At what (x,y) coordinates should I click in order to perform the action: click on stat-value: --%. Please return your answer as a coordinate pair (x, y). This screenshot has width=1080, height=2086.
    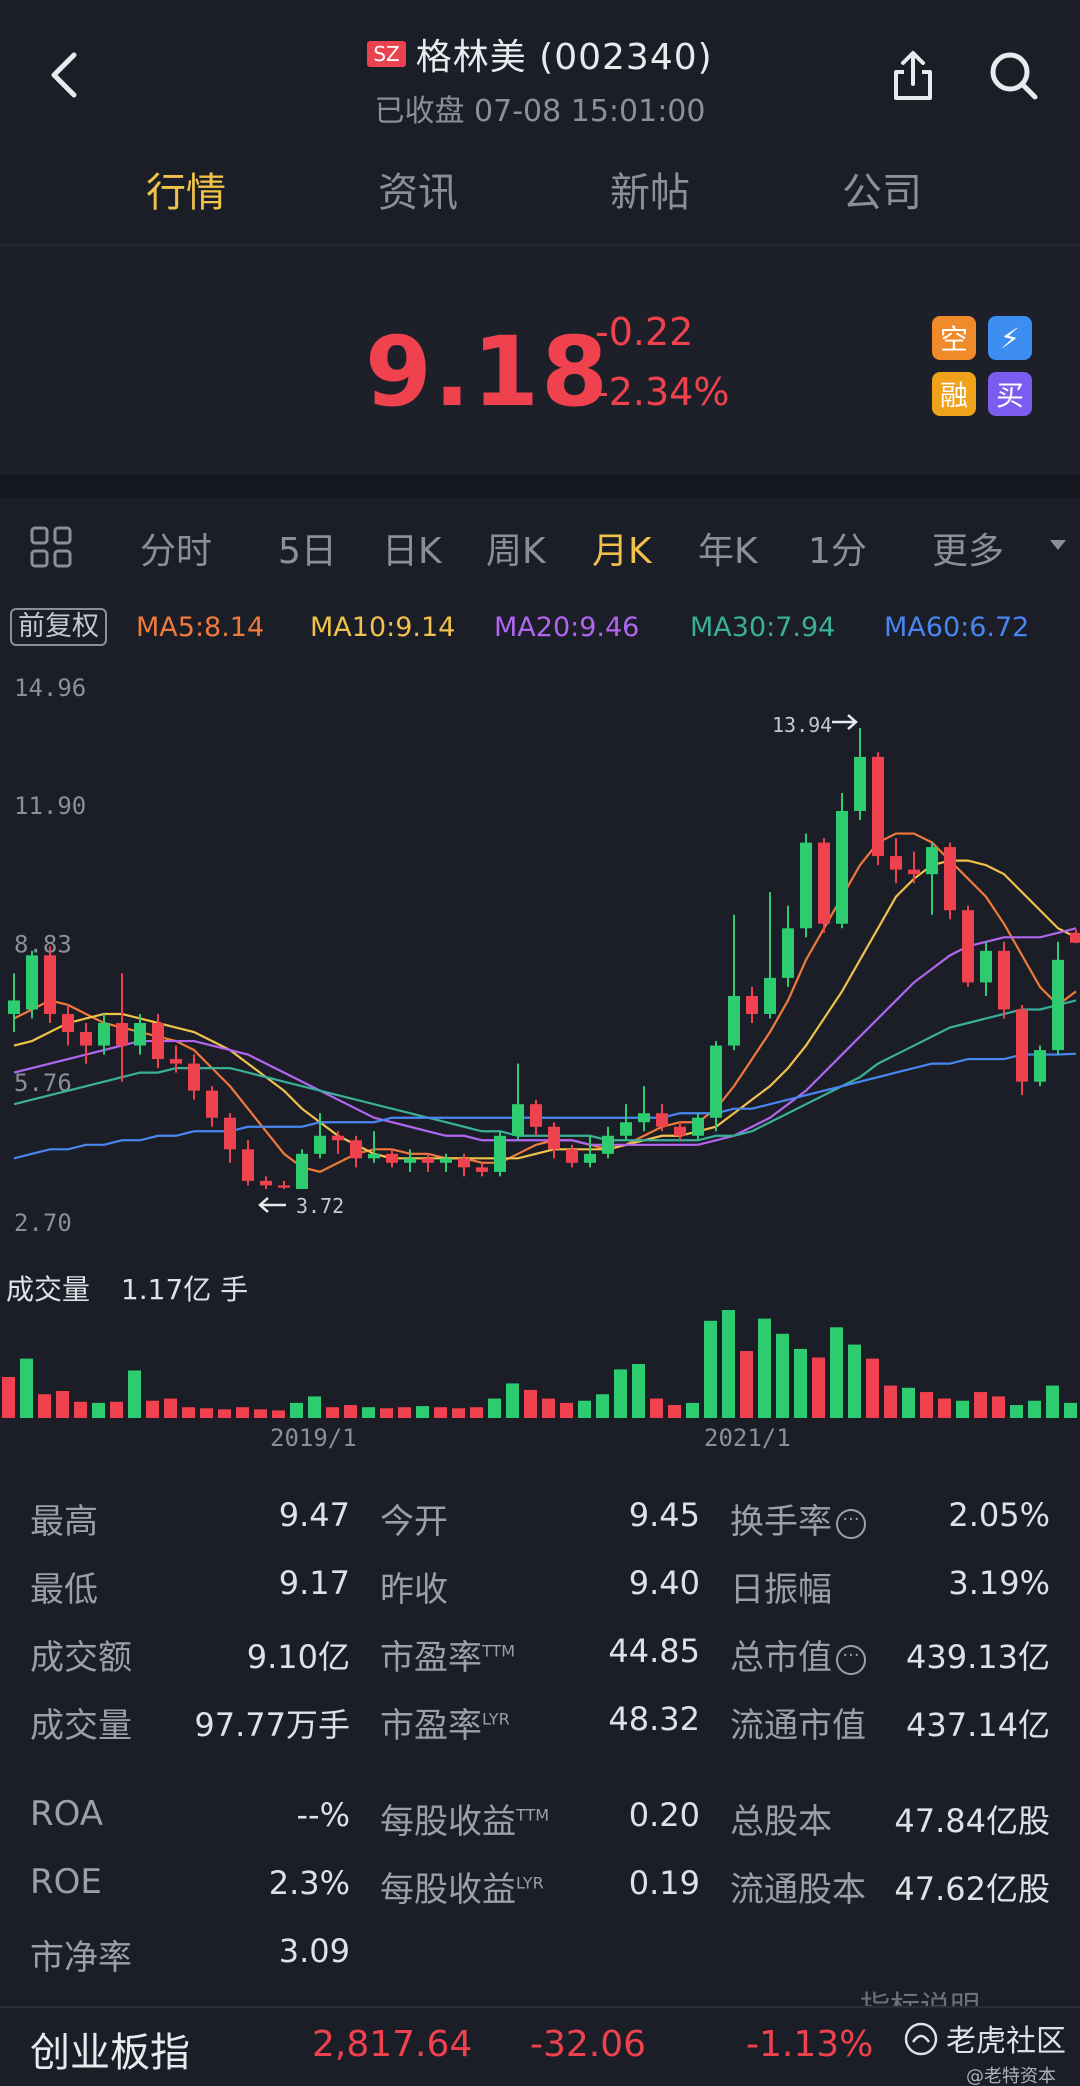
    Looking at the image, I should click on (323, 1815).